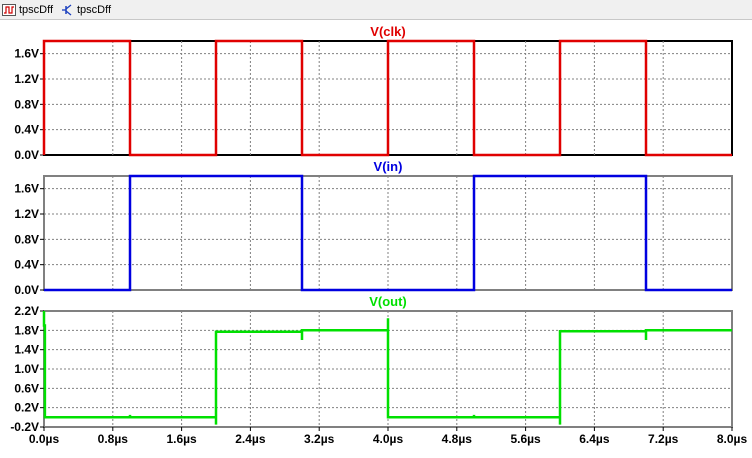 This screenshot has height=458, width=752. Describe the element at coordinates (113, 439) in the screenshot. I see `x-tick-label: 0.8µs` at that location.